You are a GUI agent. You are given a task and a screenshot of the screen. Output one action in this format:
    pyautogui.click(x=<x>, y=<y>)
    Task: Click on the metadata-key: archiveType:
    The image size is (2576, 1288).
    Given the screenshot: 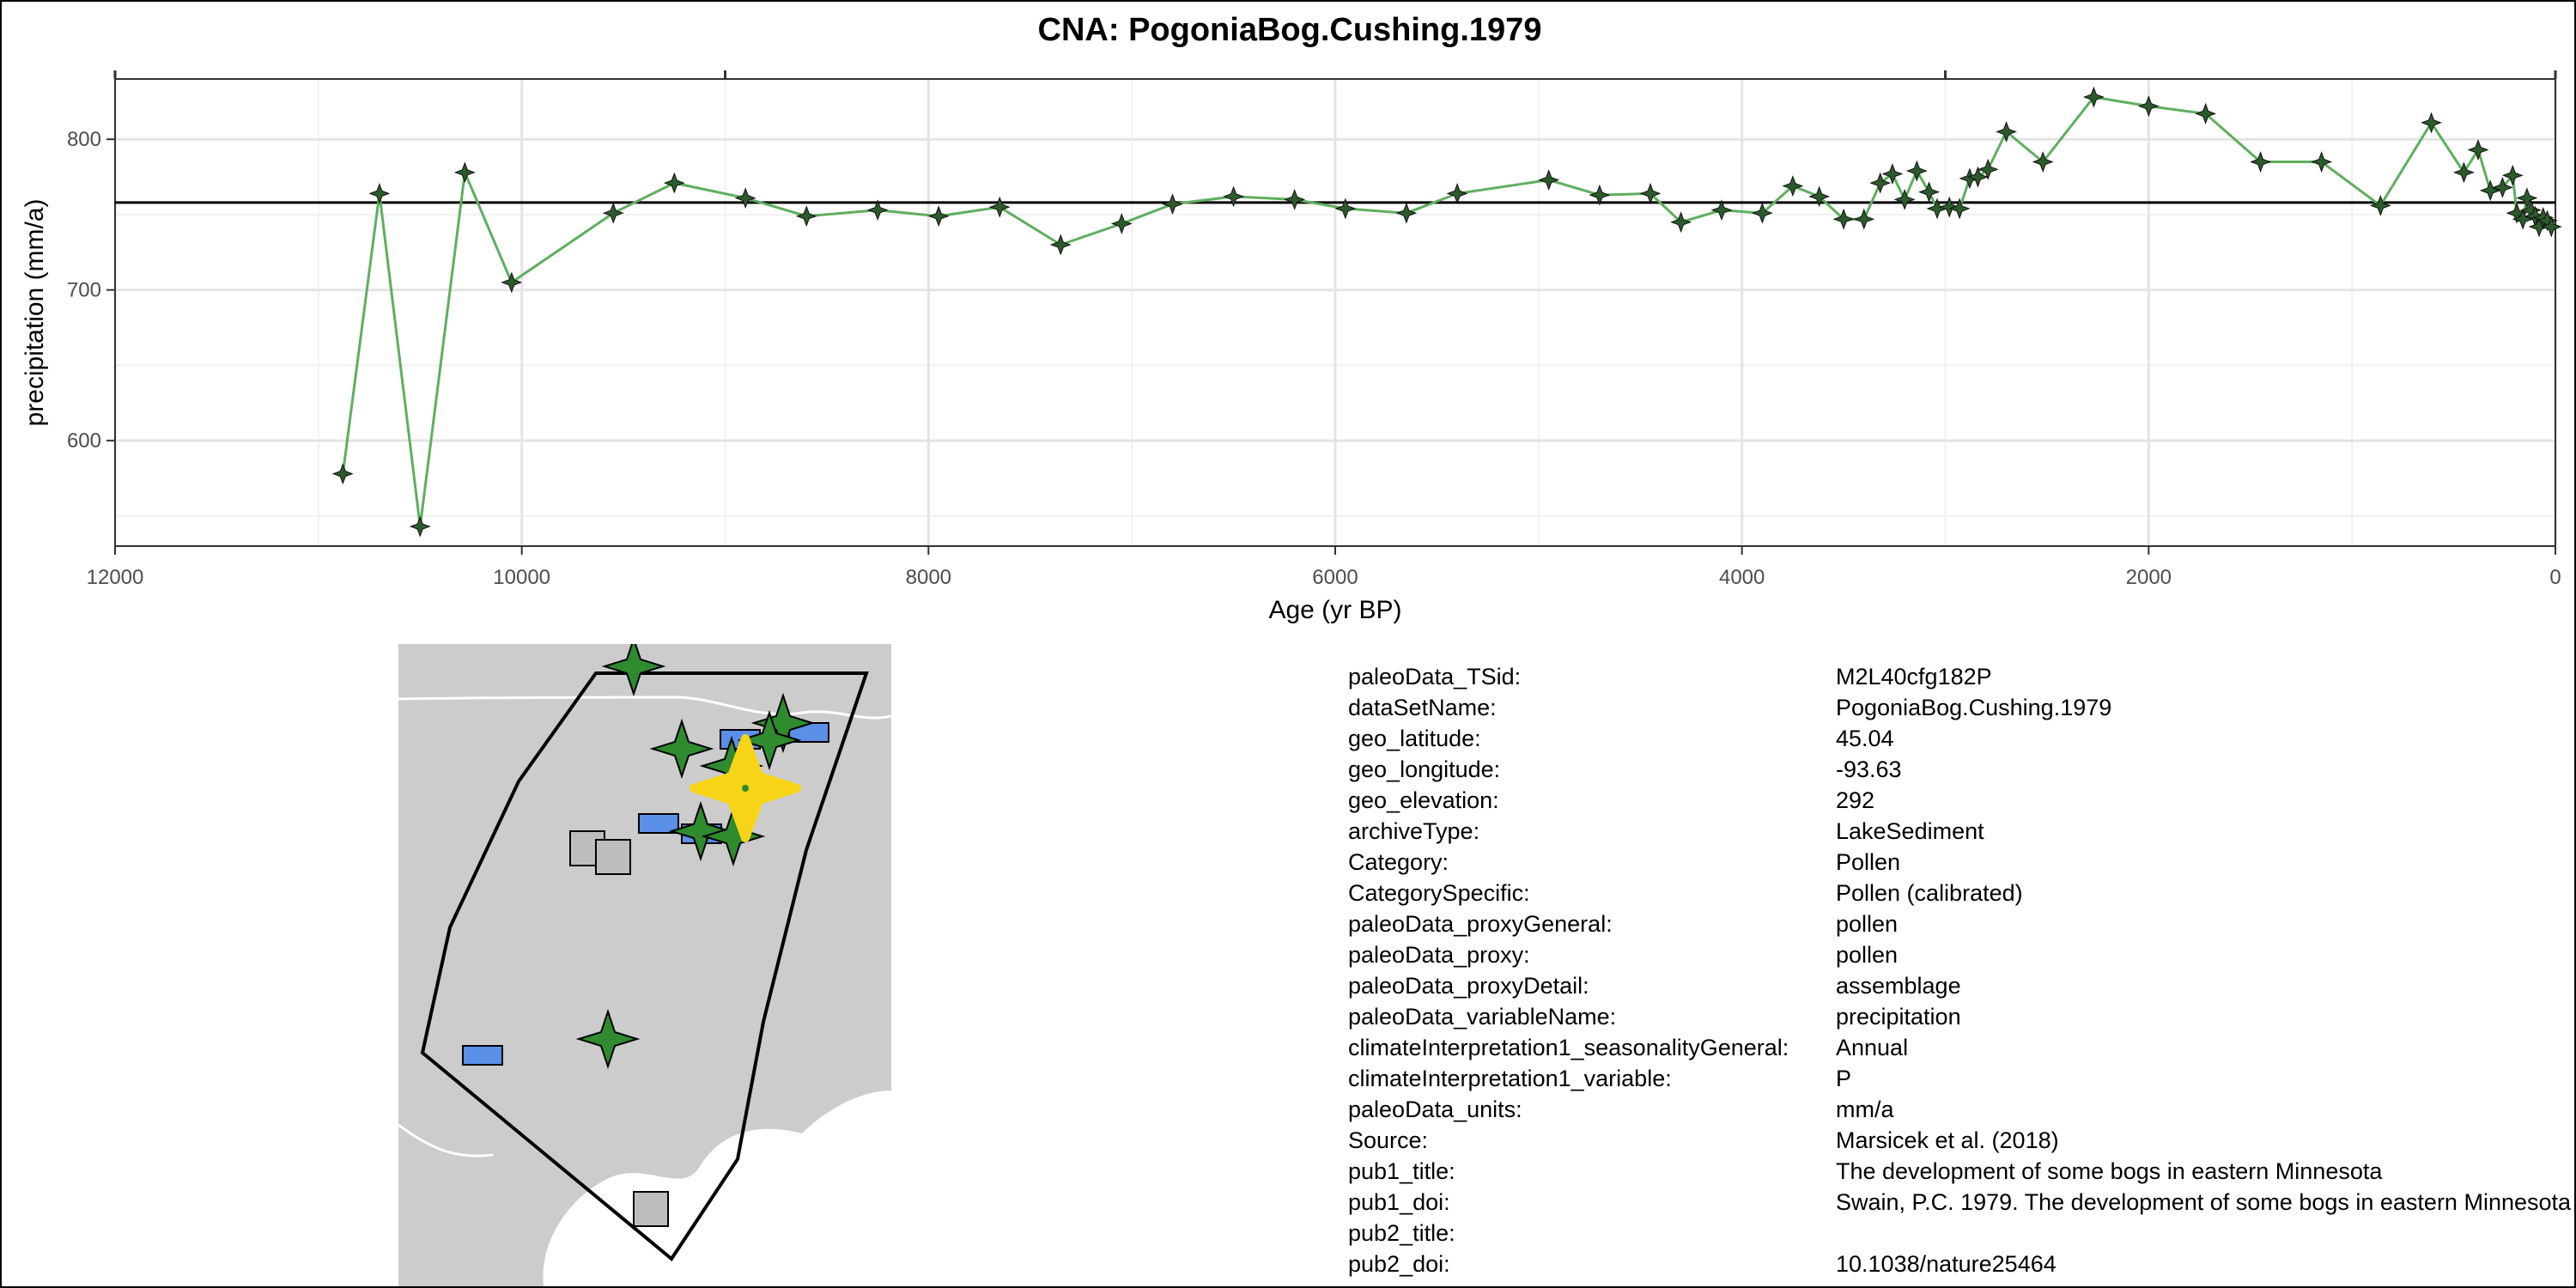 What is the action you would take?
    pyautogui.click(x=1414, y=831)
    